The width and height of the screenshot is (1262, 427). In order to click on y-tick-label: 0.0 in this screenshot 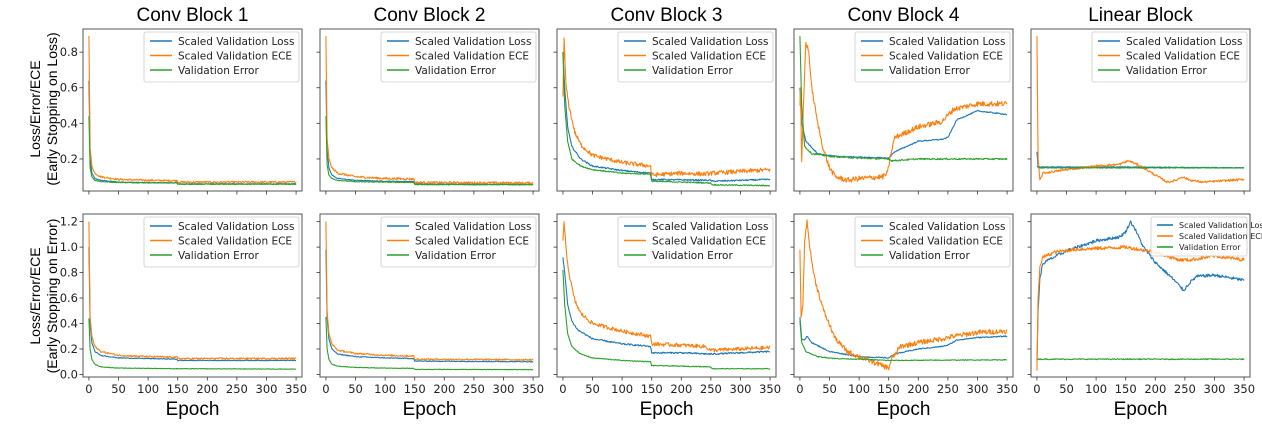, I will do `click(69, 374)`.